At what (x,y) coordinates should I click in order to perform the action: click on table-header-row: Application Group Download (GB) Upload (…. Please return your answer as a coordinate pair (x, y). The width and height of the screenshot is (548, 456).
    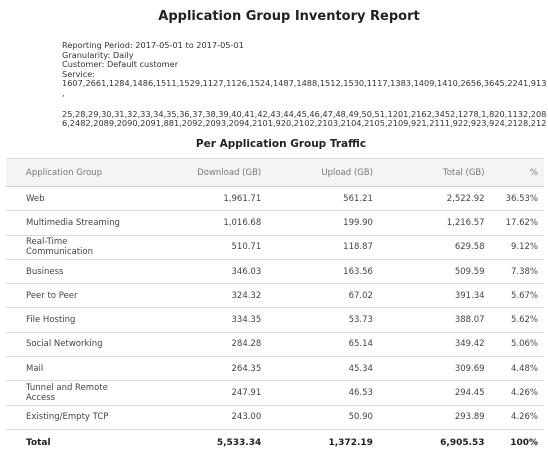
    Looking at the image, I should click on (275, 172).